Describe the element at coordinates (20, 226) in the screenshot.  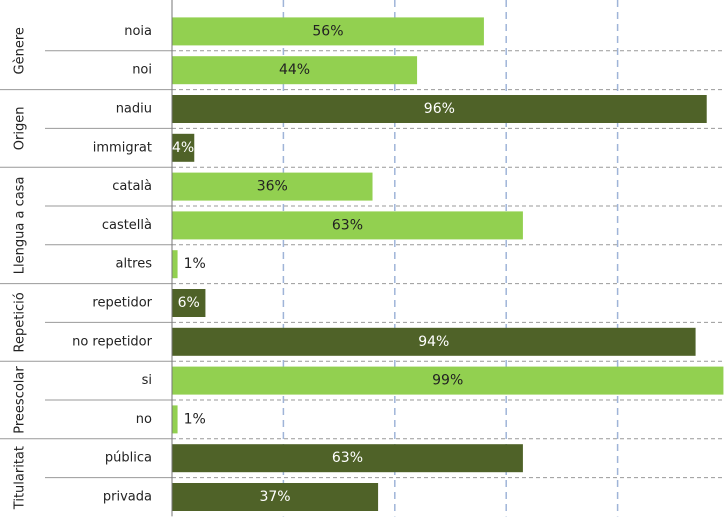
I see `group-label: Llengua a casa` at that location.